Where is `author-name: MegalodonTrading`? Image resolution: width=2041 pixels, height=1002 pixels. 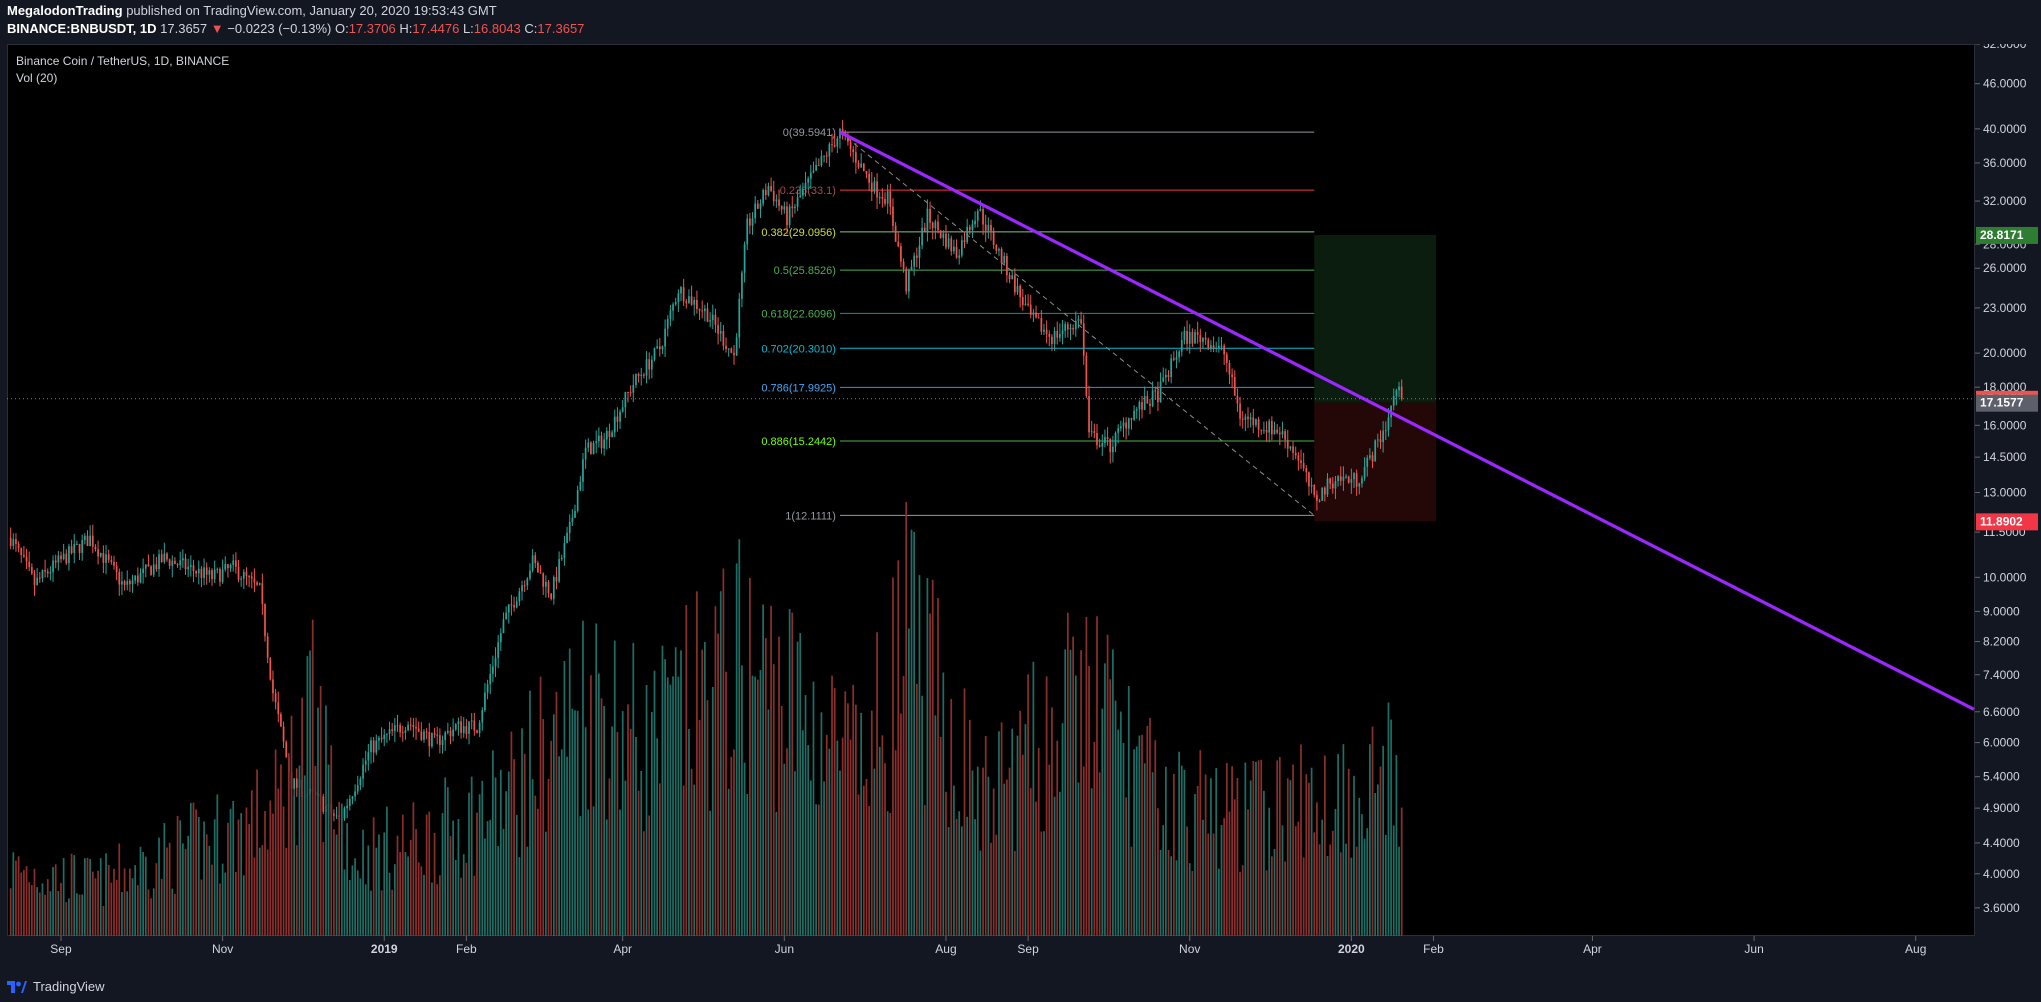 author-name: MegalodonTrading is located at coordinates (65, 10).